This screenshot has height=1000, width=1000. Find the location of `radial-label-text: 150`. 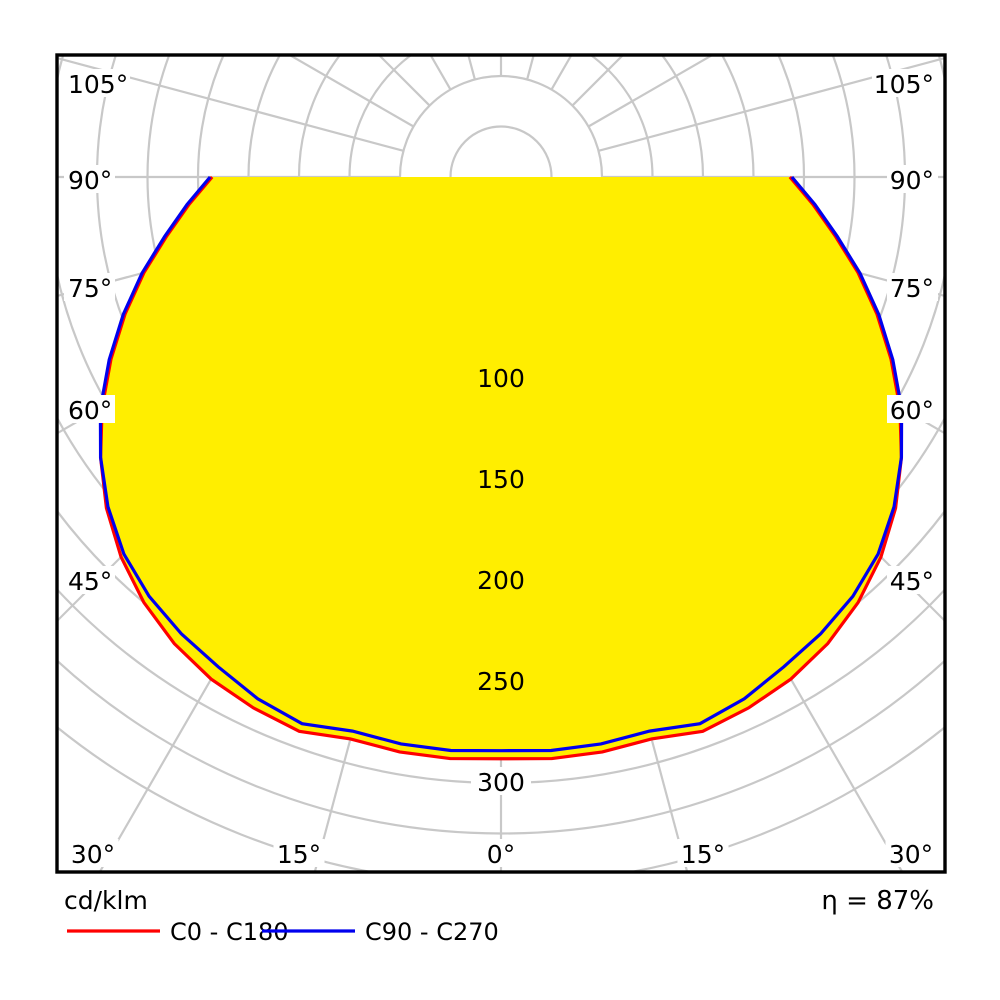

radial-label-text: 150 is located at coordinates (501, 479).